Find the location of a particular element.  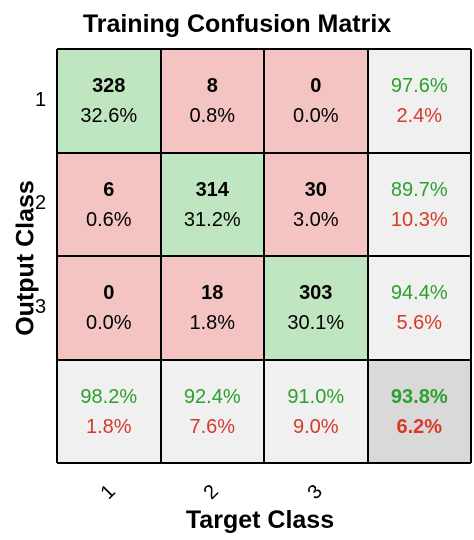

matrix-cell-1-3-line1: 0 is located at coordinates (316, 86).